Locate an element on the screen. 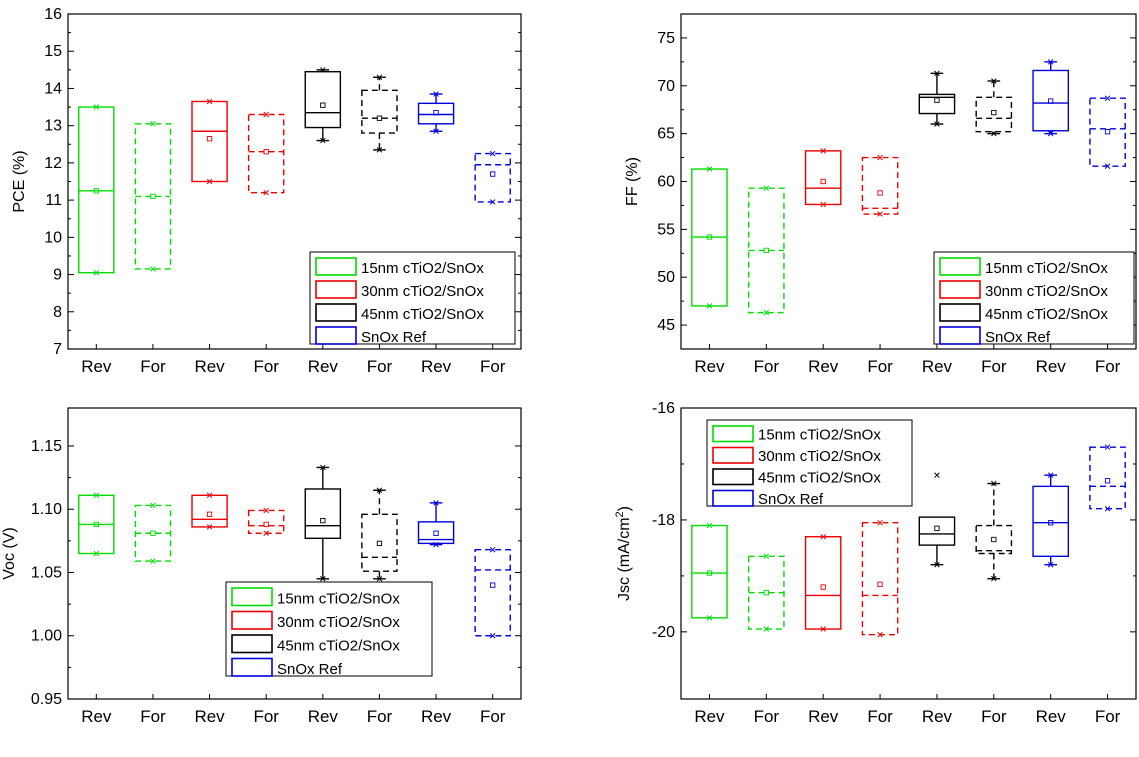 The image size is (1139, 757). y-tick-label: 0.95 is located at coordinates (46, 699).